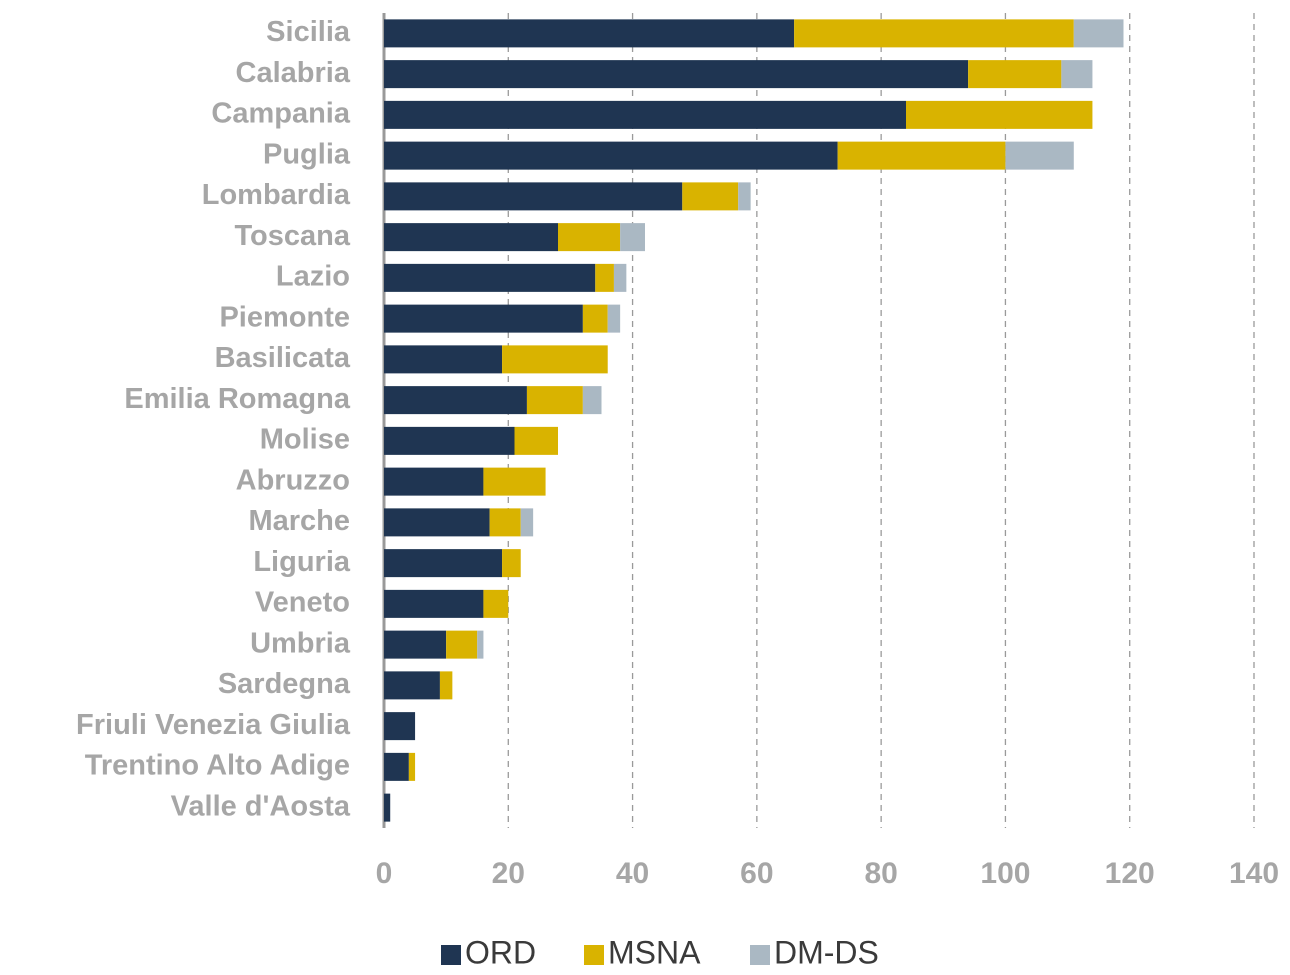 This screenshot has width=1290, height=975. What do you see at coordinates (313, 277) in the screenshot?
I see `category-label: Lazio` at bounding box center [313, 277].